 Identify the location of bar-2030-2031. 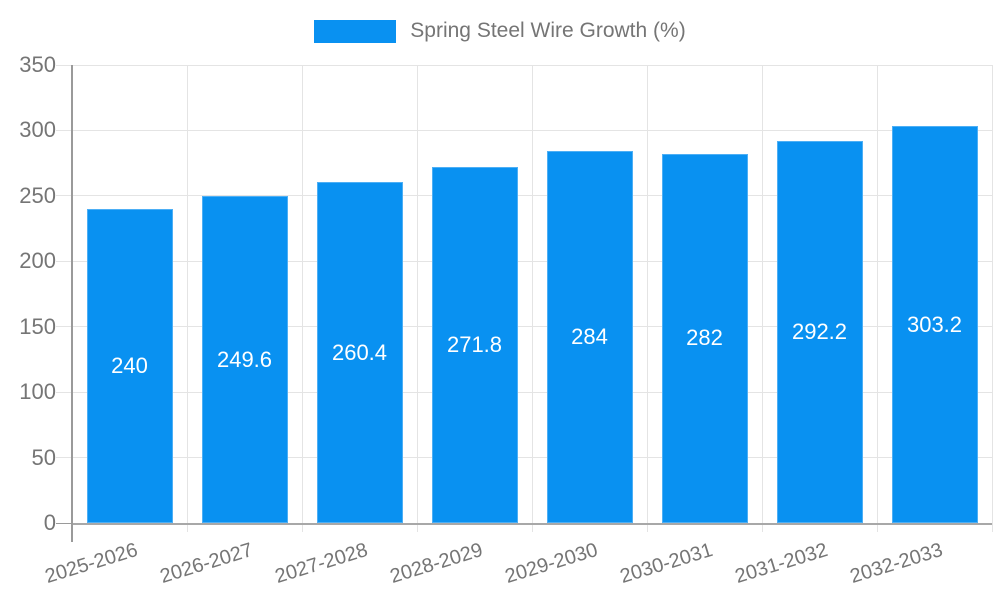
(704, 338).